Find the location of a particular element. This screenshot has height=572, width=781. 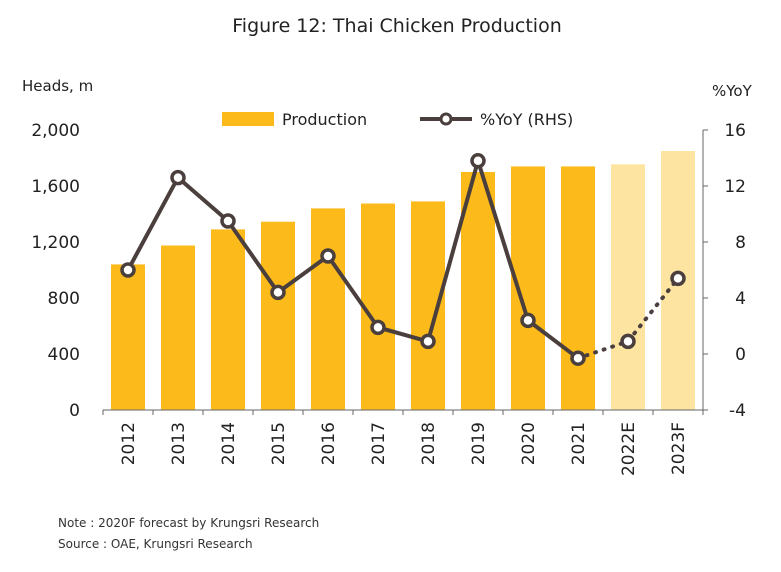

left-tick-label: 800 is located at coordinates (64, 299).